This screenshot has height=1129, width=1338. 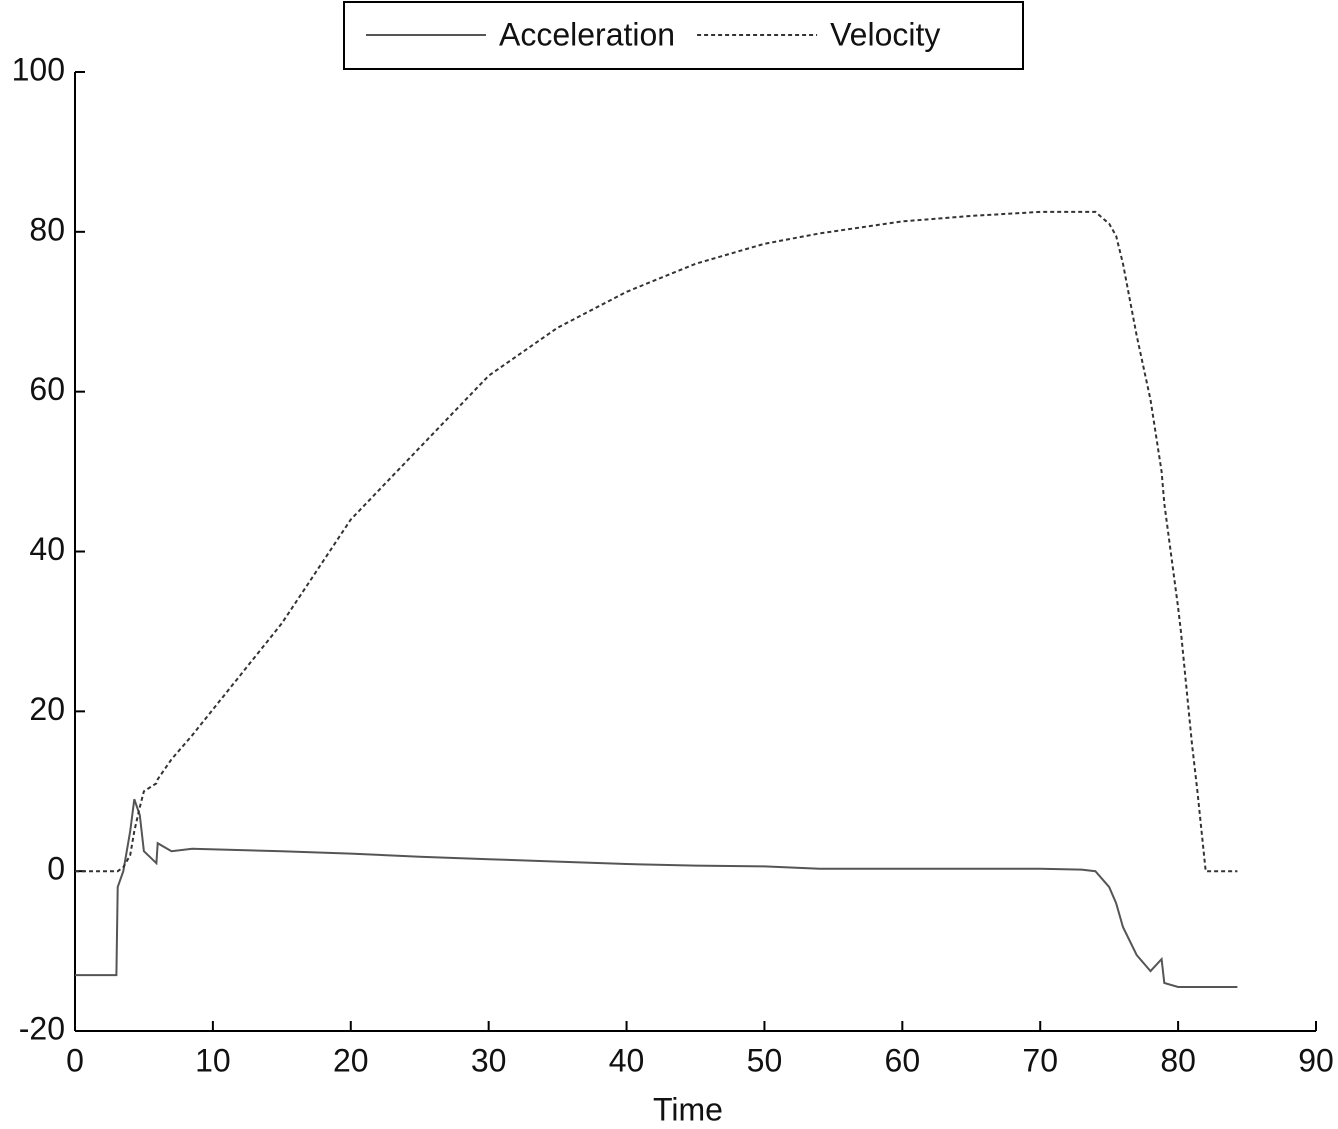 What do you see at coordinates (688, 1109) in the screenshot?
I see `x-axis-label: Time` at bounding box center [688, 1109].